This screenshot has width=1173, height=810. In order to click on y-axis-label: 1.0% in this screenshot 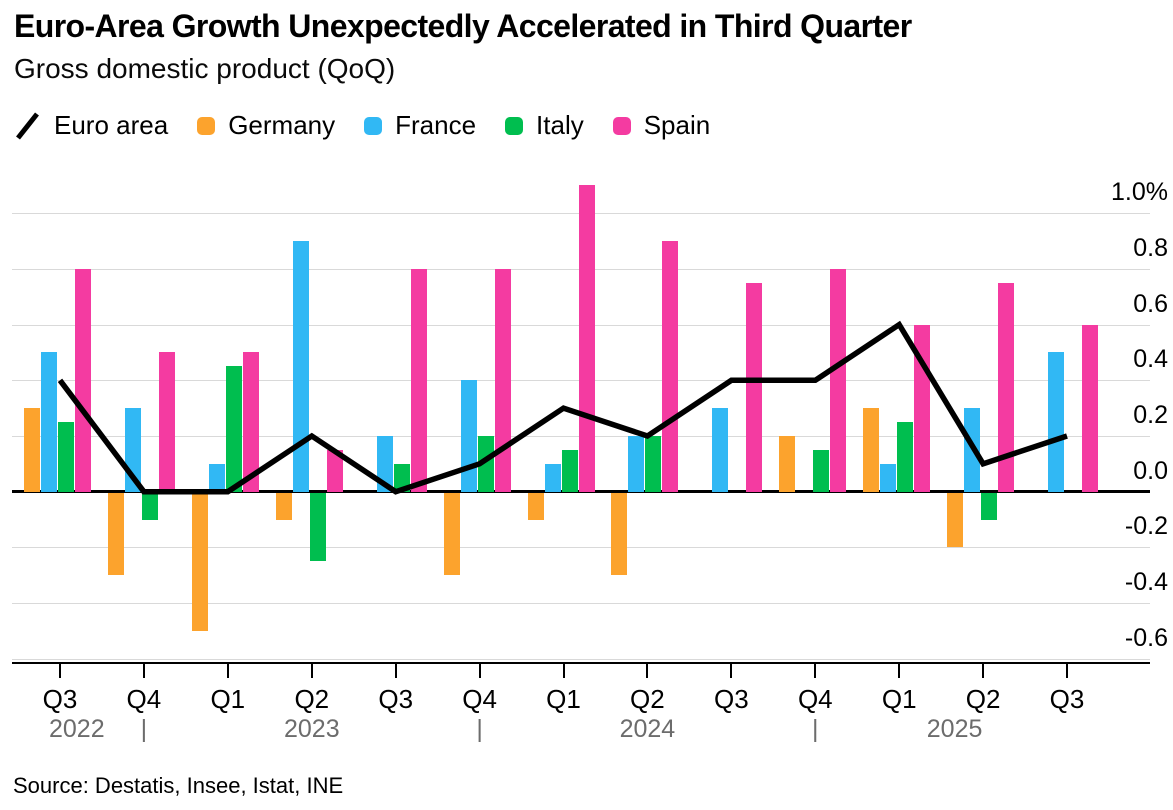, I will do `click(1139, 192)`.